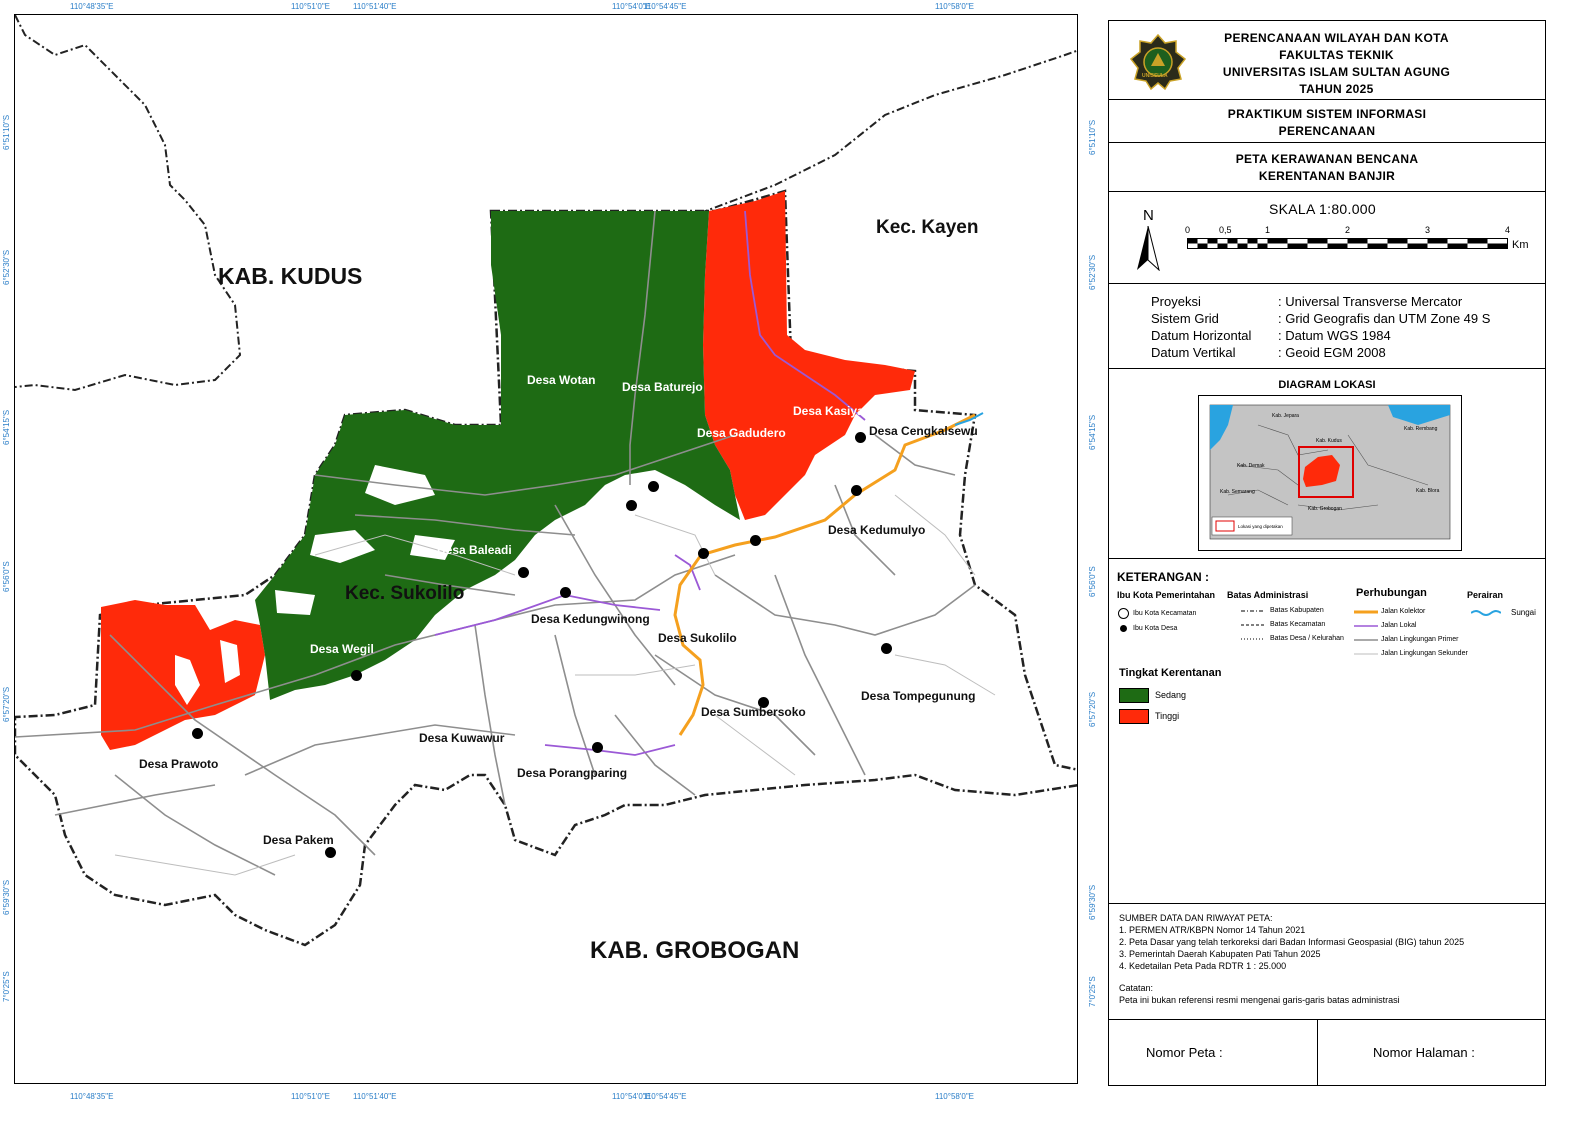  What do you see at coordinates (1327, 385) in the screenshot?
I see `diagram-title: DIAGRAM LOKASI` at bounding box center [1327, 385].